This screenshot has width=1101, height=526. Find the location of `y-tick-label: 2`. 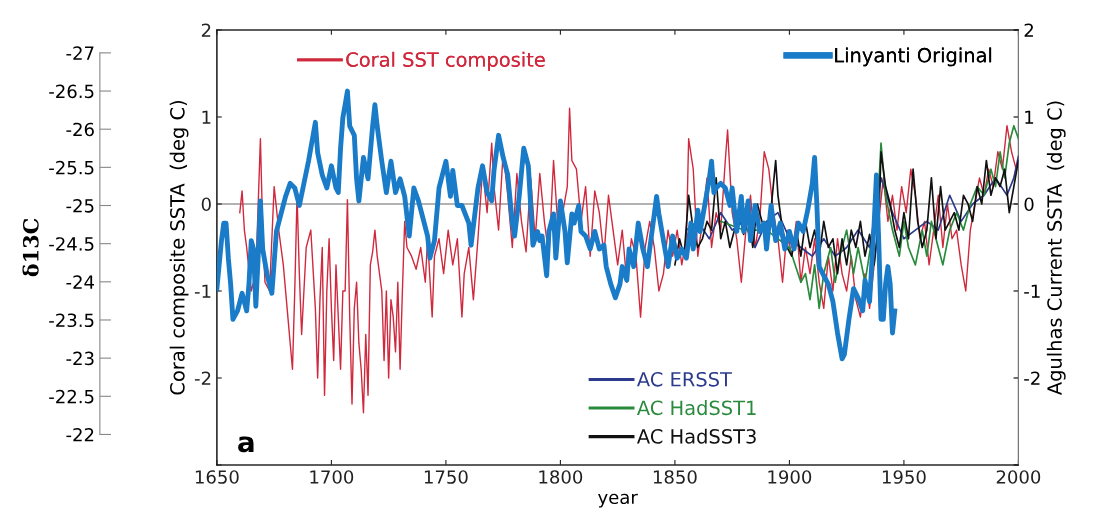

y-tick-label: 2 is located at coordinates (206, 30).